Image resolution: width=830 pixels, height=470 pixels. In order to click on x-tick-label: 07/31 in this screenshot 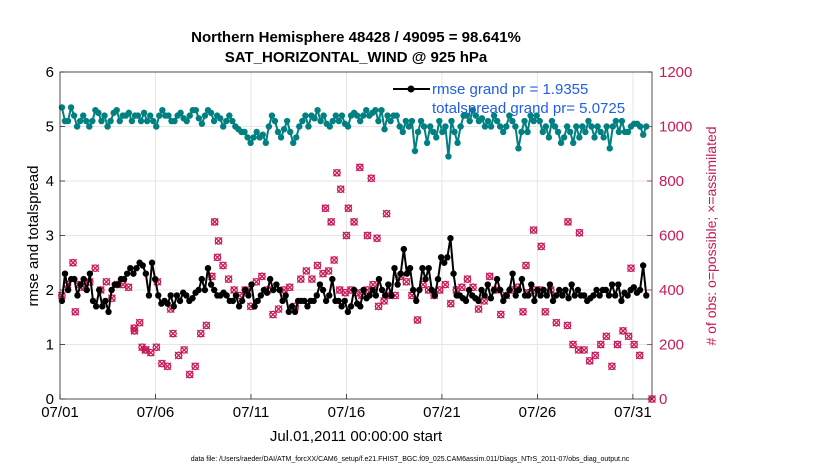, I will do `click(633, 412)`.